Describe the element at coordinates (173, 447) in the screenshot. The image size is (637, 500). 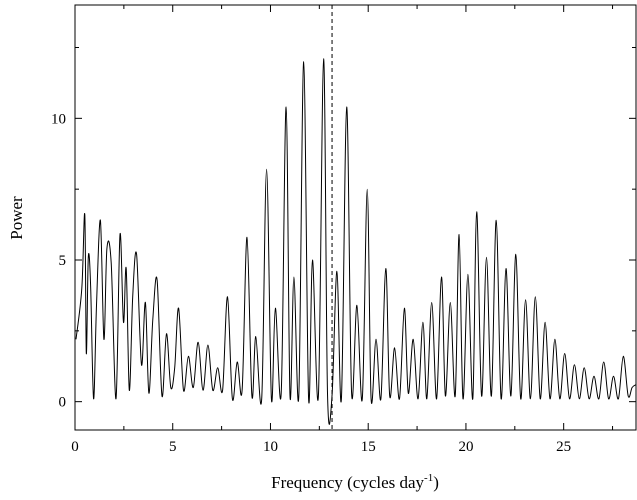
I see `x-tick-label: 5` at that location.